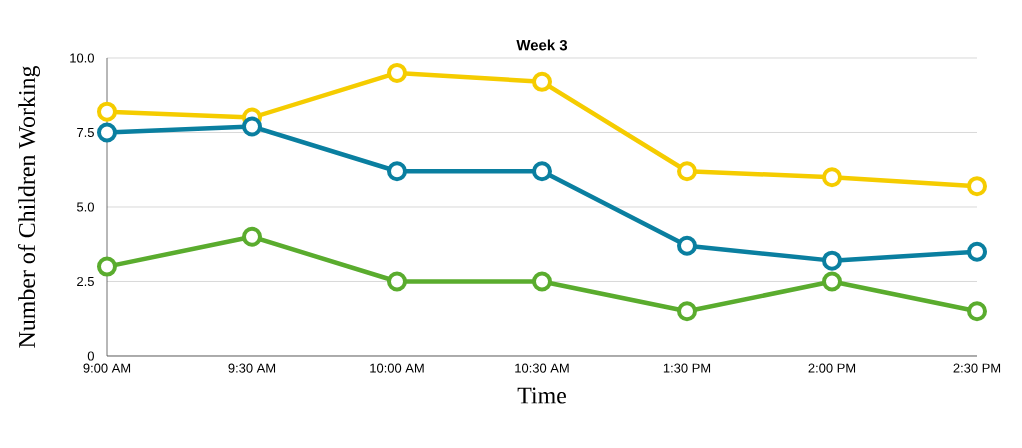 This screenshot has width=1022, height=448. I want to click on x-tick-label: 1:30 PM, so click(687, 368).